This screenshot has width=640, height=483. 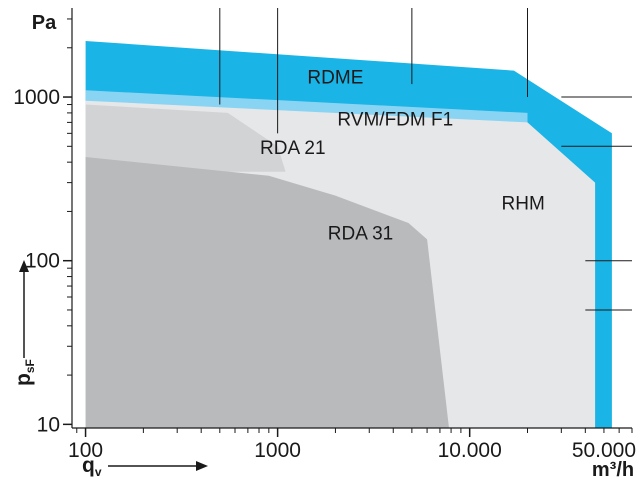 What do you see at coordinates (85, 450) in the screenshot?
I see `x-tick-label: 100` at bounding box center [85, 450].